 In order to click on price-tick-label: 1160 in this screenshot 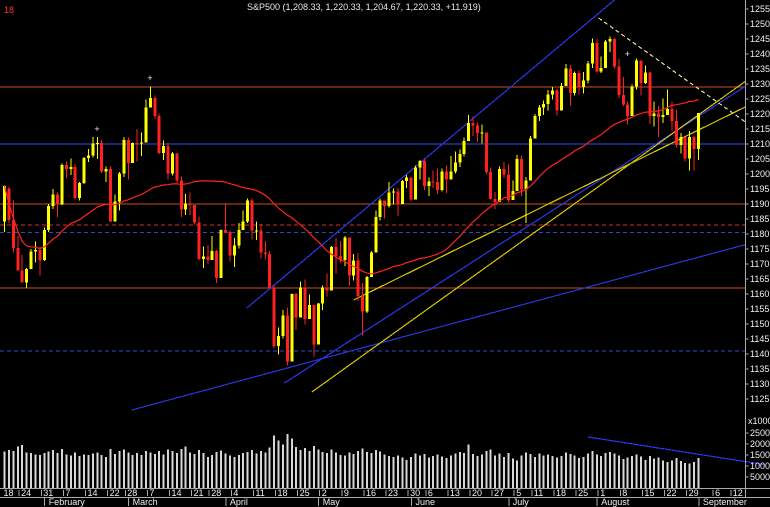, I will do `click(759, 294)`.